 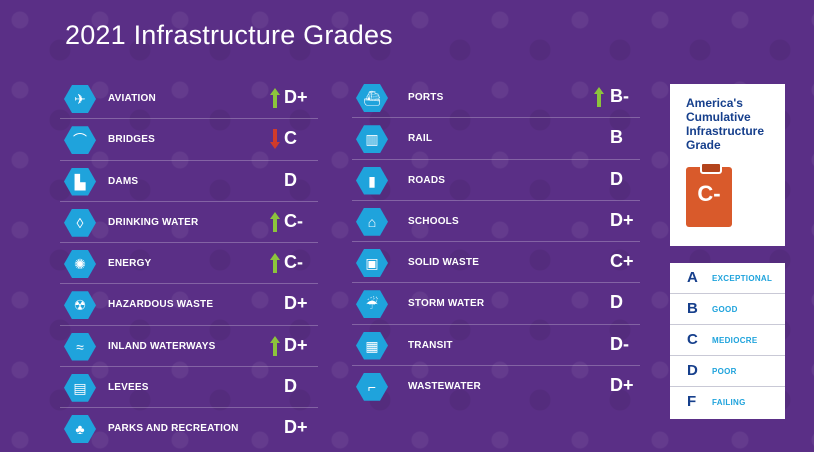 I want to click on grade-row: ☢ HAZARDOUS WASTE D+, so click(x=189, y=305).